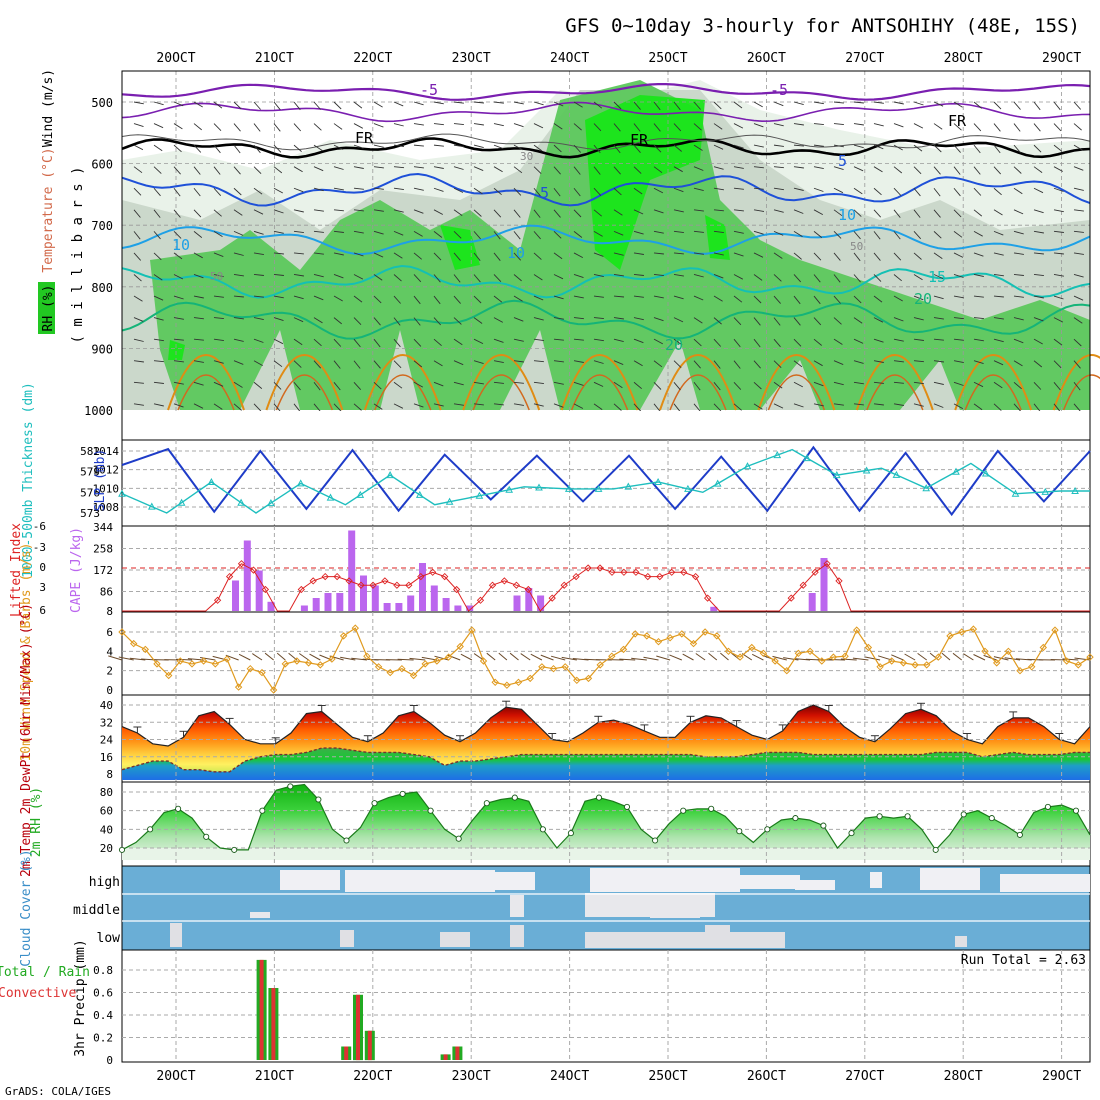  What do you see at coordinates (363, 593) in the screenshot?
I see `cape-bar` at bounding box center [363, 593].